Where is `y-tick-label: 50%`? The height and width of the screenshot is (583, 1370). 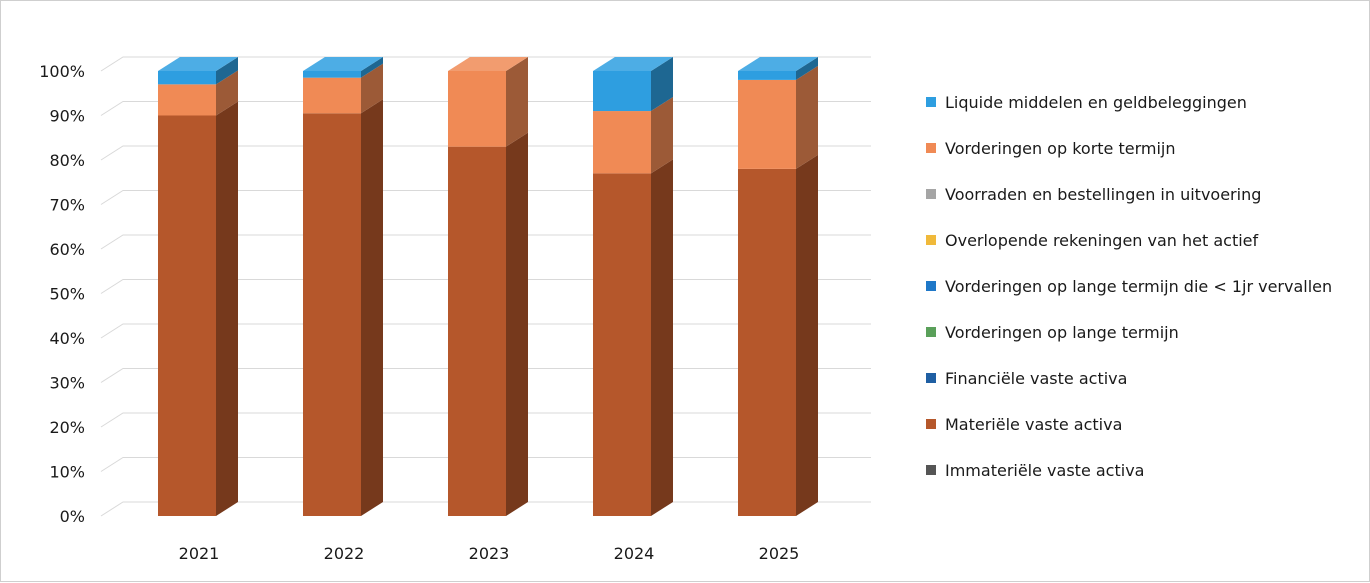
y-tick-label: 50% is located at coordinates (67, 294).